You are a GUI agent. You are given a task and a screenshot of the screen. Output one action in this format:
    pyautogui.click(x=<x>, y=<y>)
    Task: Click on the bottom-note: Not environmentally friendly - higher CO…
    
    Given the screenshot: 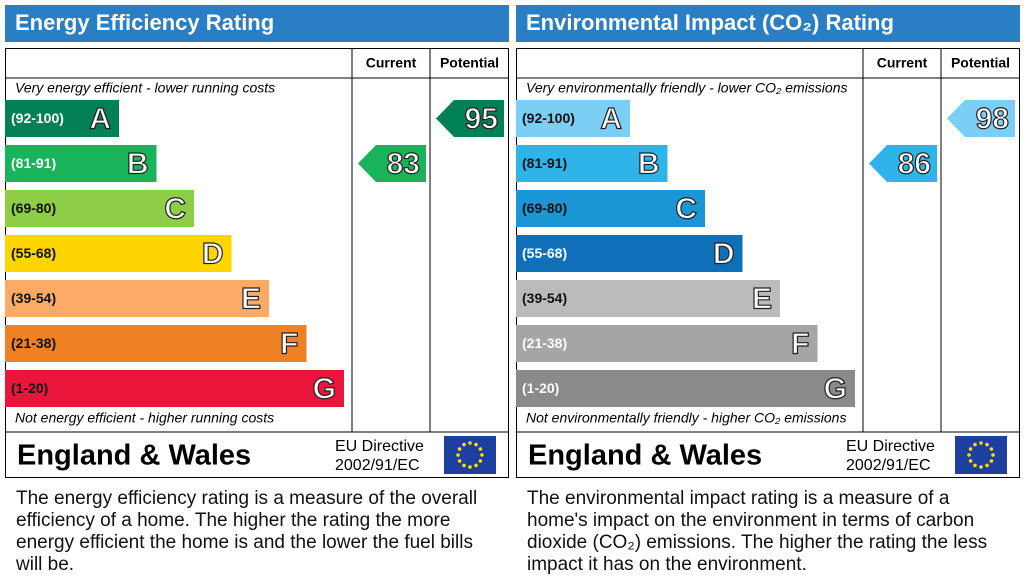 What is the action you would take?
    pyautogui.click(x=686, y=418)
    